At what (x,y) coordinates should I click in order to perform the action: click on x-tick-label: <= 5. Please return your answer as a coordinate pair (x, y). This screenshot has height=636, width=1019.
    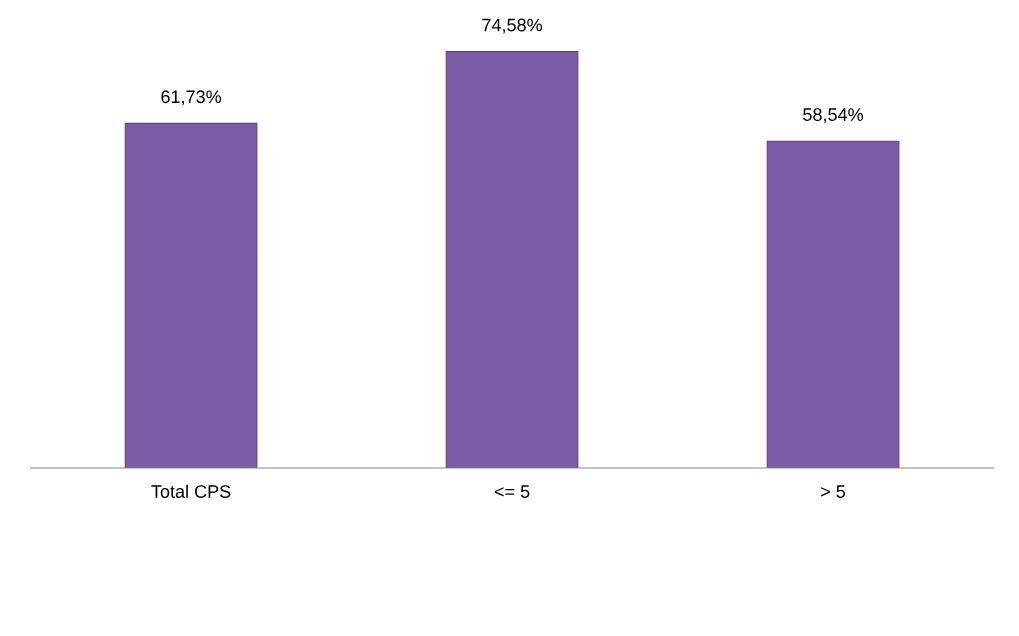
    Looking at the image, I should click on (512, 491).